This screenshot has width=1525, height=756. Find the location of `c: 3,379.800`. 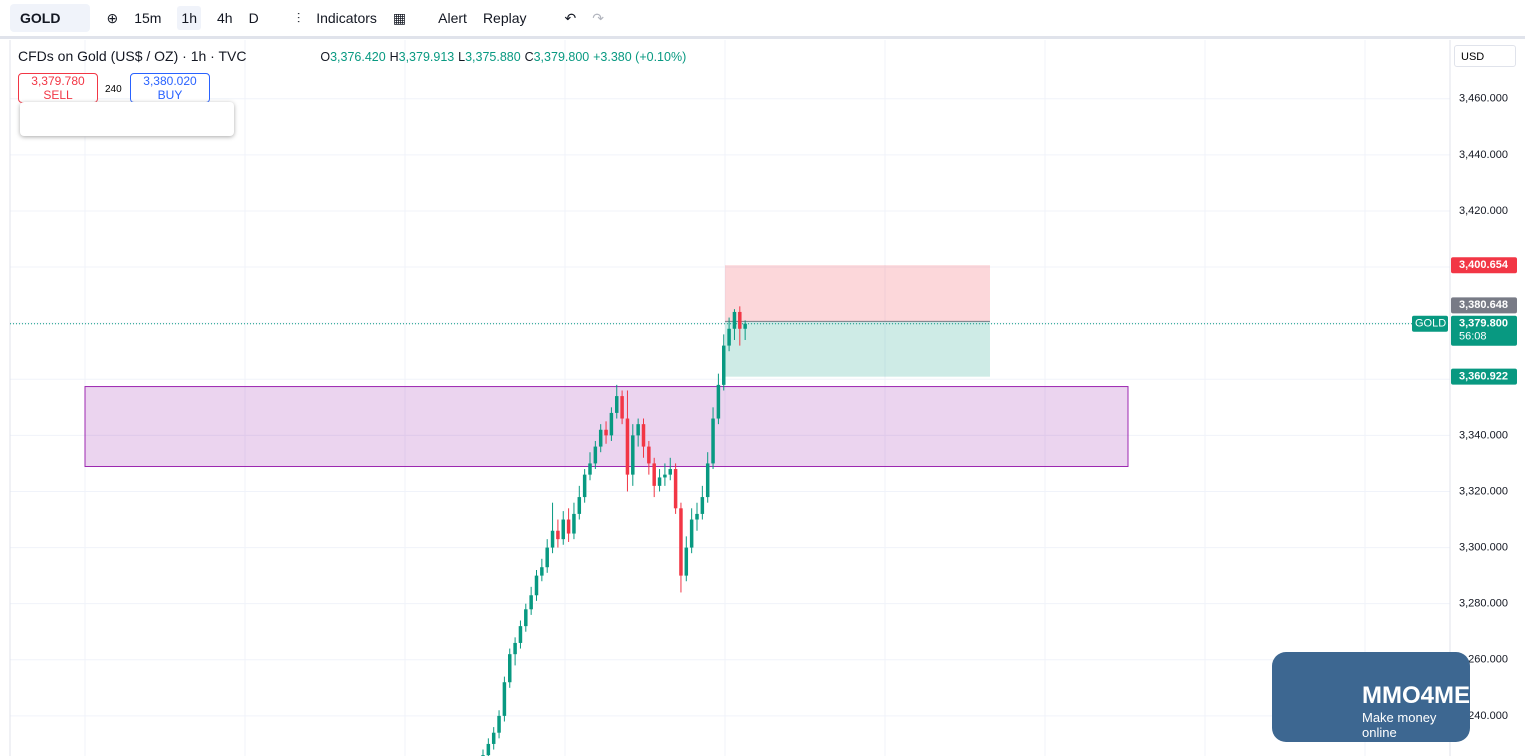

c: 3,379.800 is located at coordinates (561, 57).